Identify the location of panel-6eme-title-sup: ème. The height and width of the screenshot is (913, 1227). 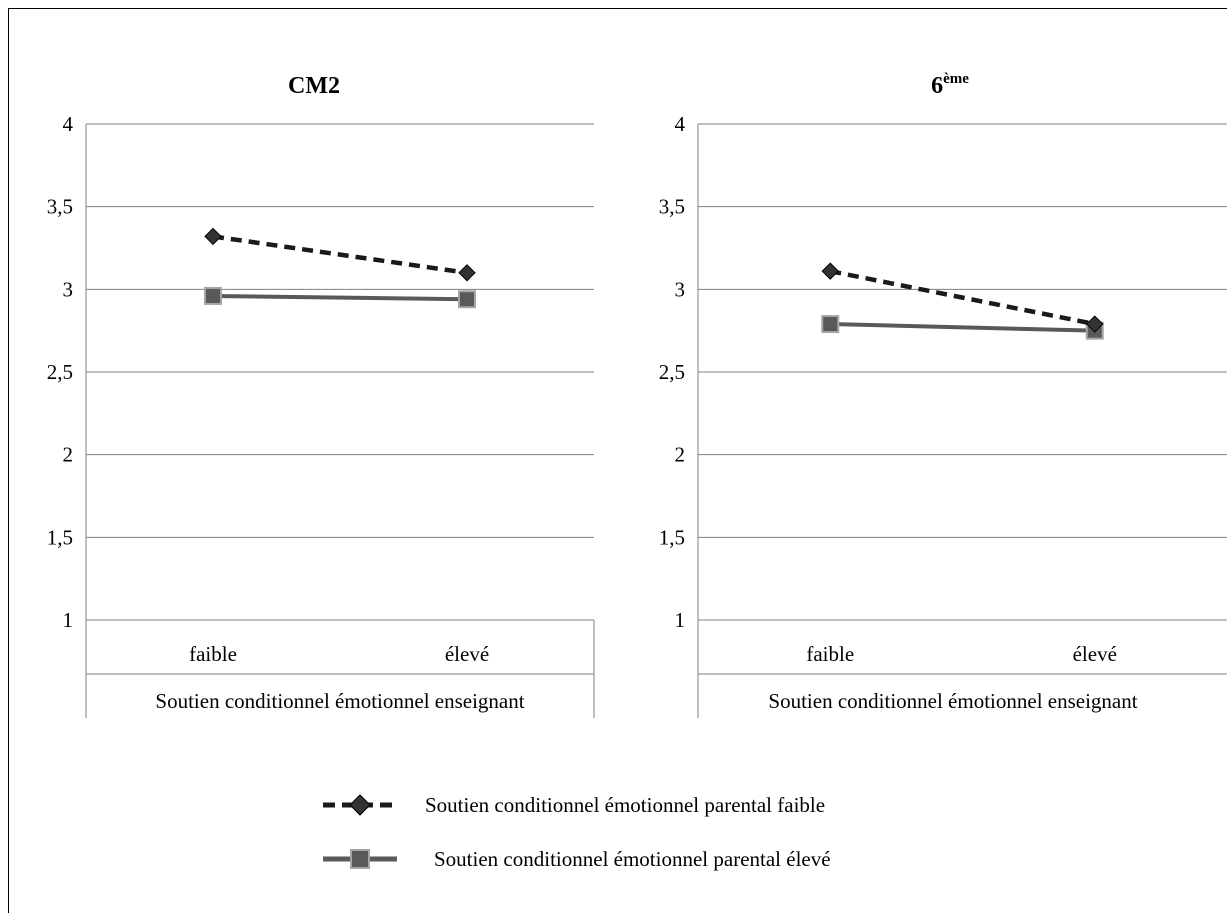
(956, 79).